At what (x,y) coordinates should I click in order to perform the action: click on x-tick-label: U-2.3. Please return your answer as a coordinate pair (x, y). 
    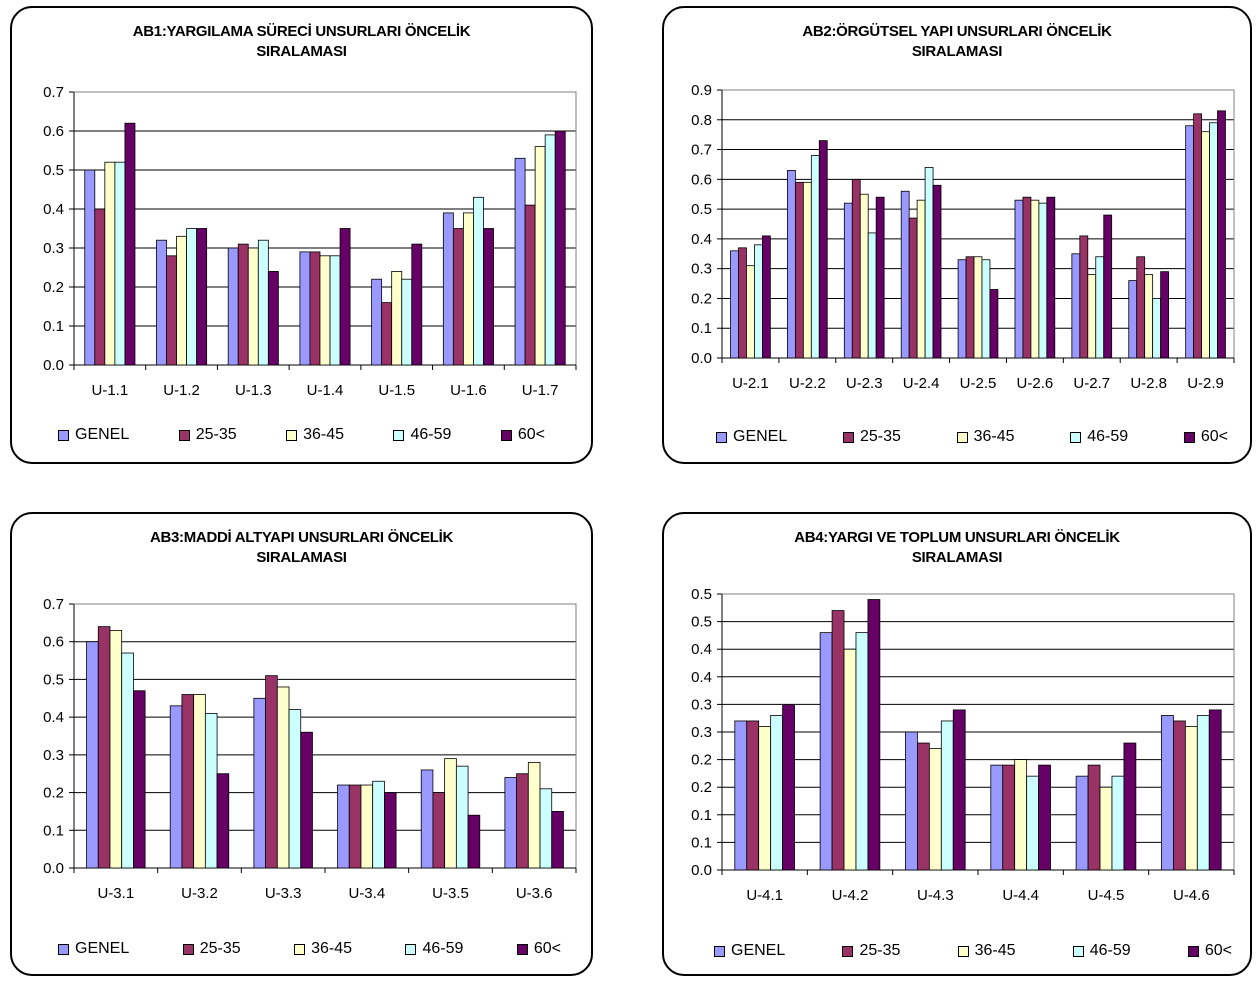
    Looking at the image, I should click on (864, 383).